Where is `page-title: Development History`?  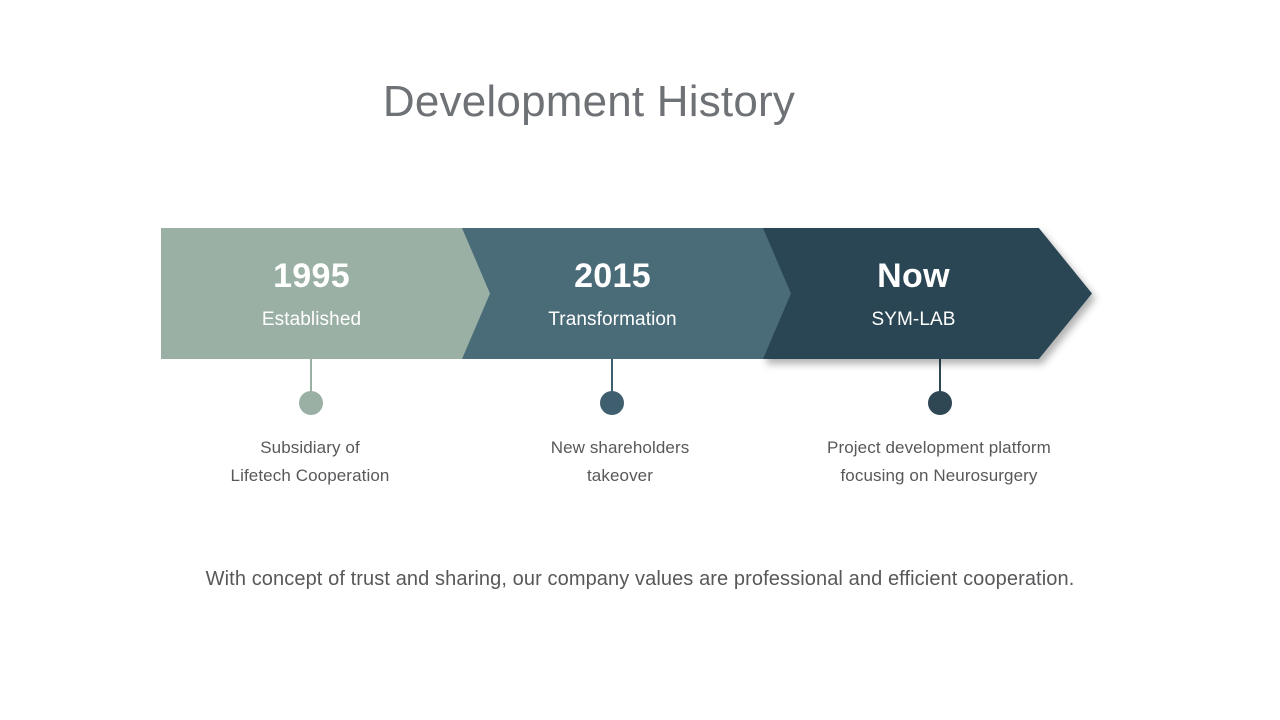 page-title: Development History is located at coordinates (589, 101).